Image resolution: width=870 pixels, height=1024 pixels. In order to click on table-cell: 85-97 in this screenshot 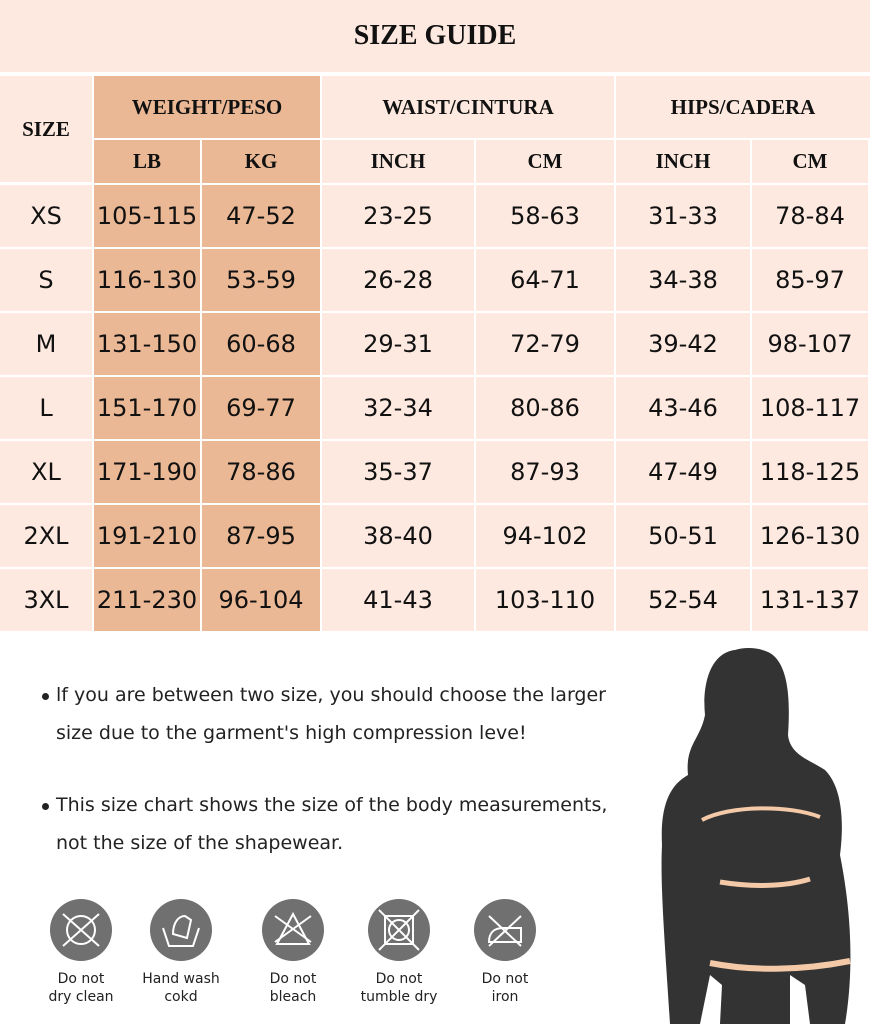, I will do `click(810, 280)`.